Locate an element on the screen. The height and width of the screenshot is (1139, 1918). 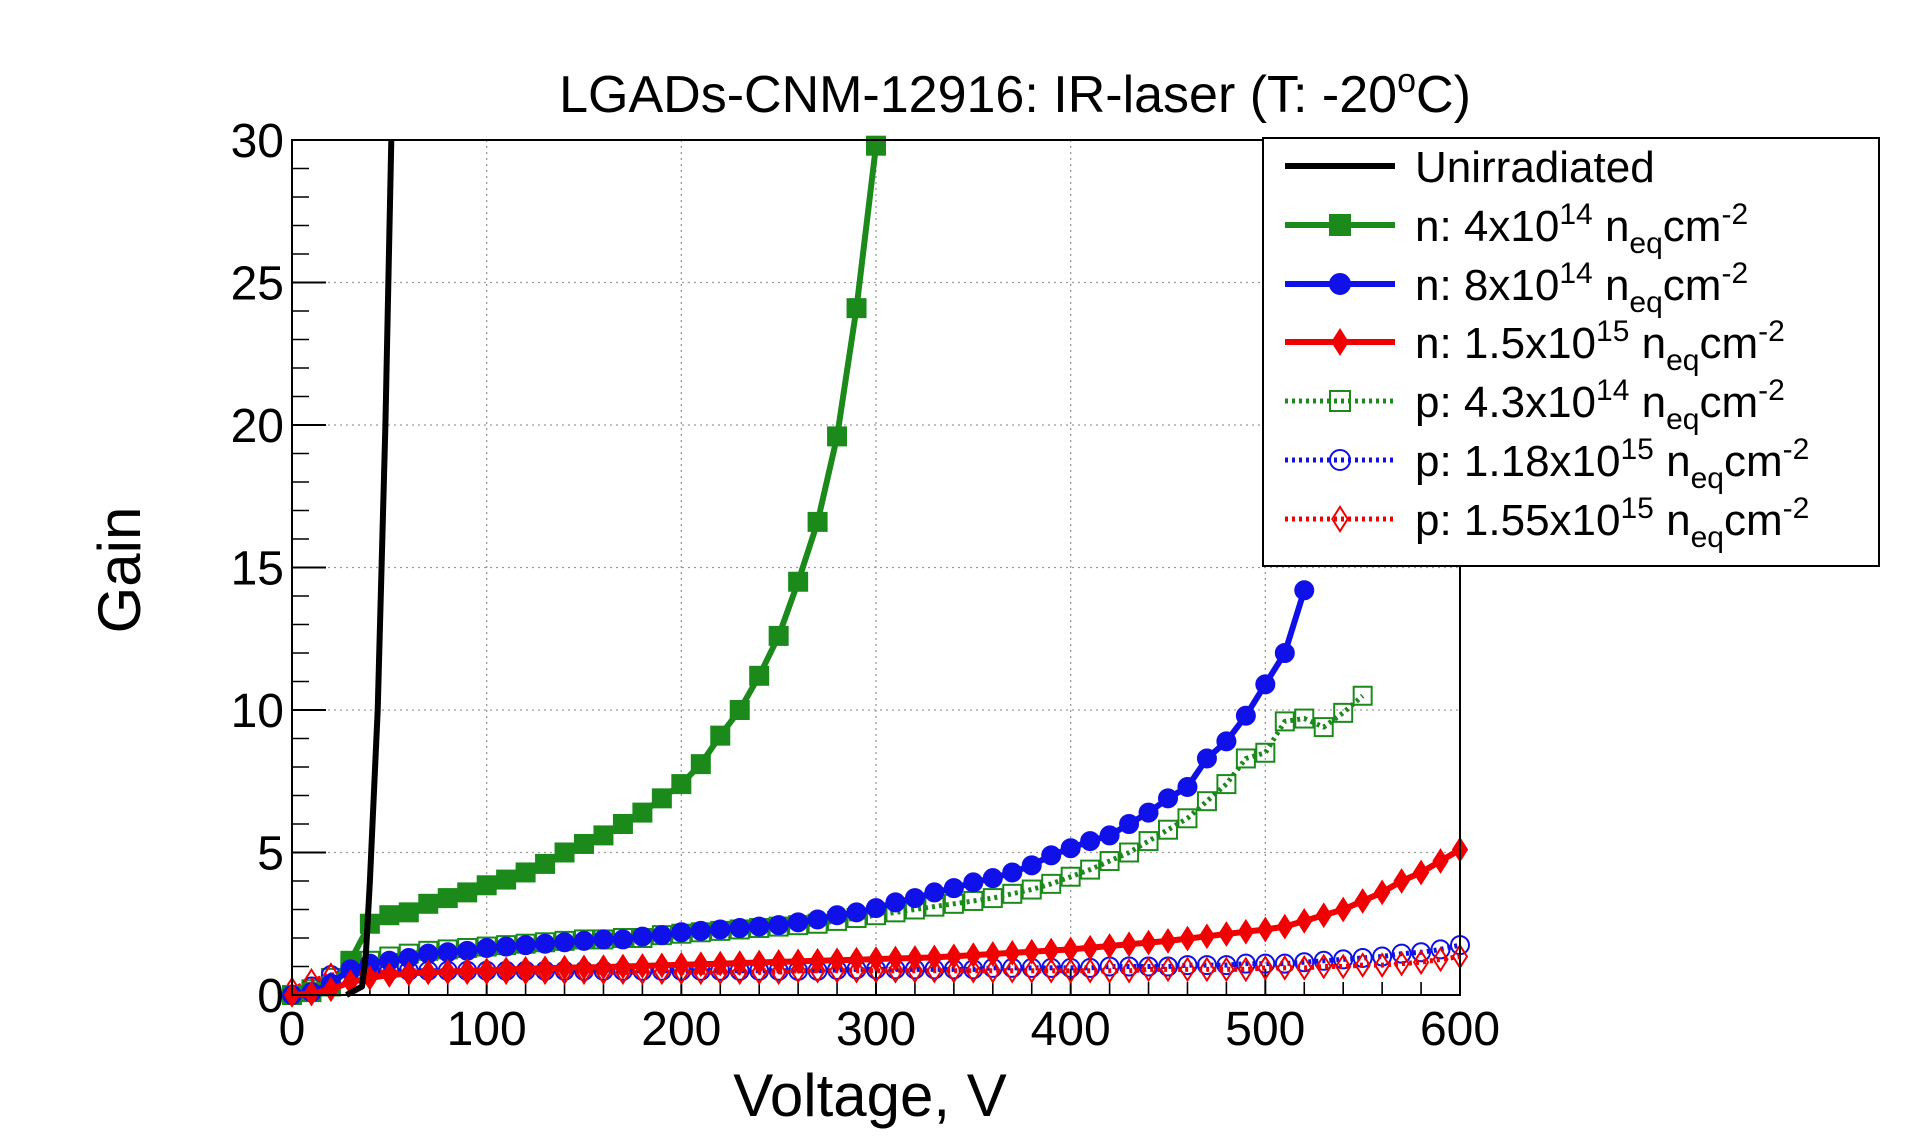
x-tick-label: 400 is located at coordinates (1071, 1029).